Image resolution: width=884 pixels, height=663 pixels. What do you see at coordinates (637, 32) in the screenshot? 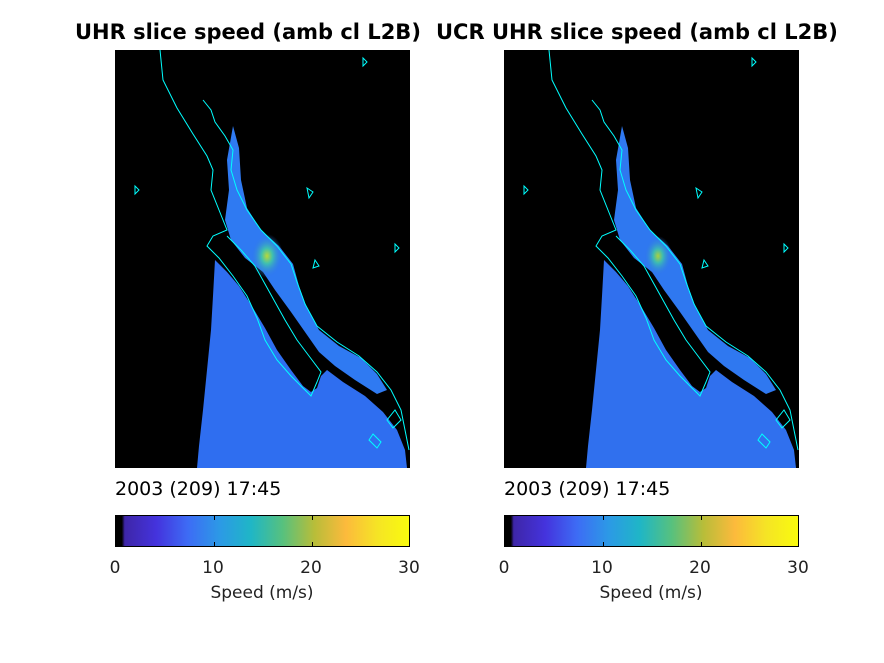
I see `panel-title: UCR UHR slice speed (amb cl L2B)` at bounding box center [637, 32].